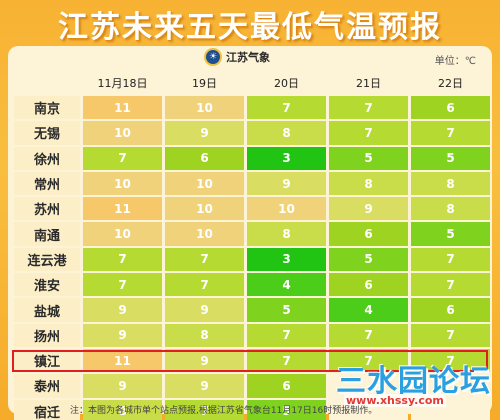 The image size is (500, 420). Describe the element at coordinates (455, 61) in the screenshot. I see `unit-label: 单位：℃` at that location.